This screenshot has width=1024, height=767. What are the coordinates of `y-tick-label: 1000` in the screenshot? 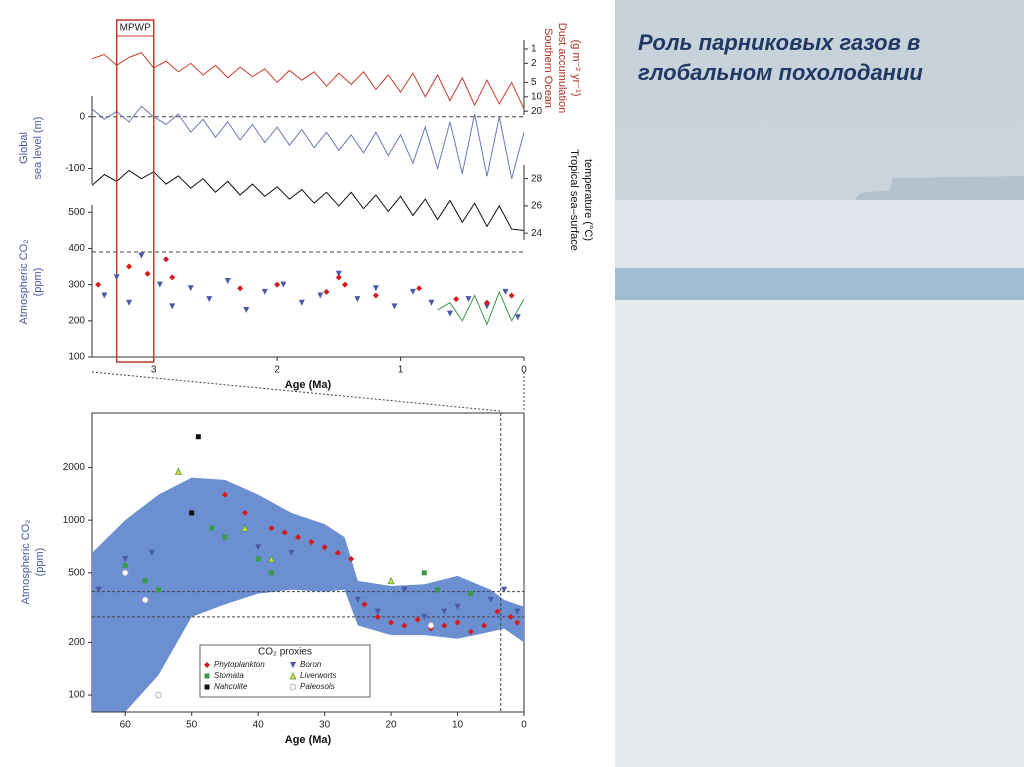 It's located at (74, 520).